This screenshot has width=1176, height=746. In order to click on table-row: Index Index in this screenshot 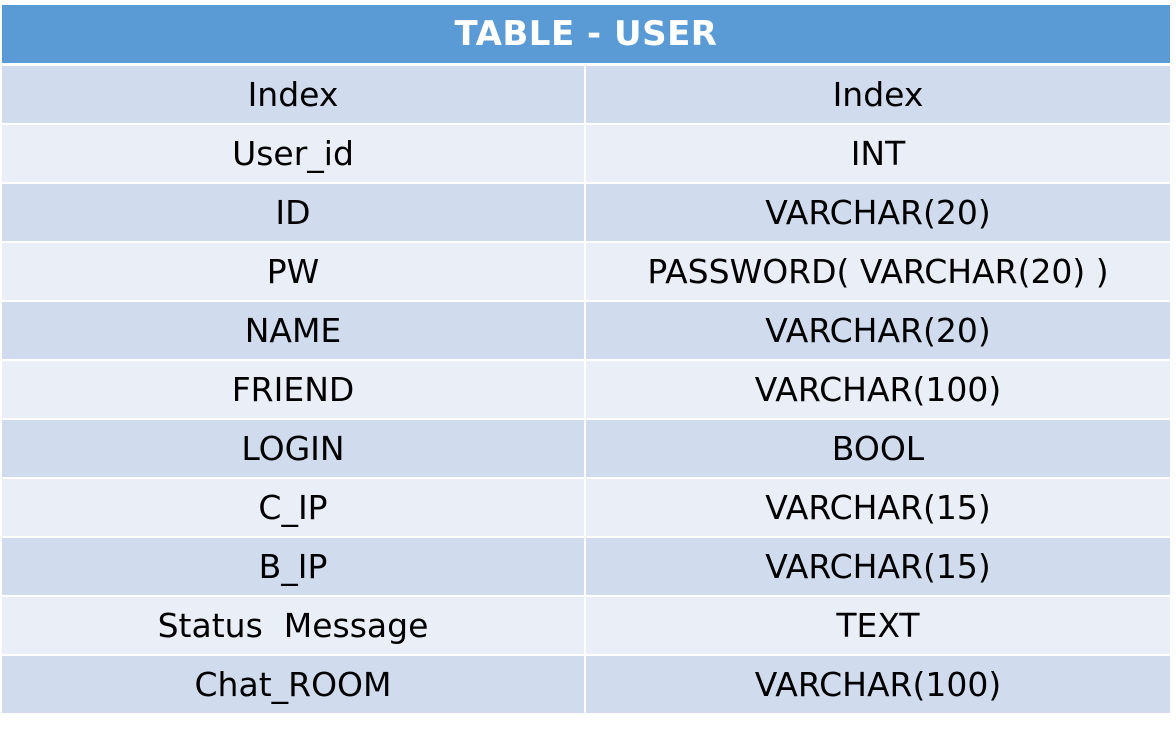, I will do `click(586, 94)`.